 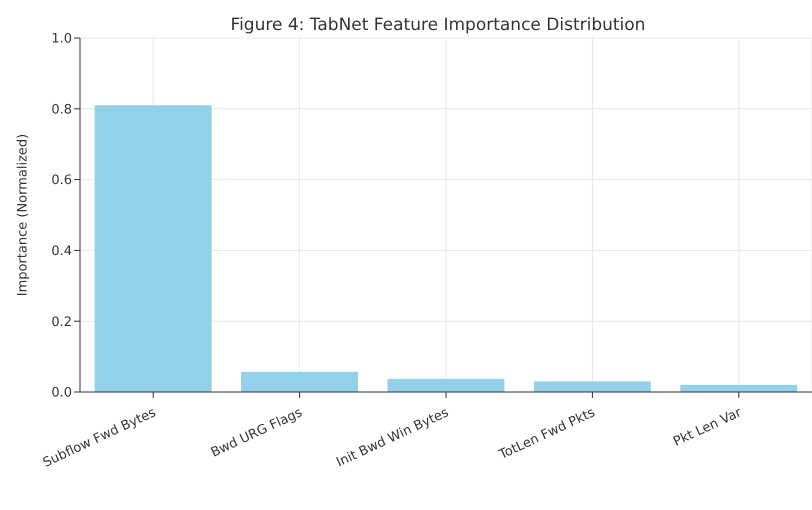 What do you see at coordinates (256, 433) in the screenshot?
I see `x-tick-label: Bwd URG Flags` at bounding box center [256, 433].